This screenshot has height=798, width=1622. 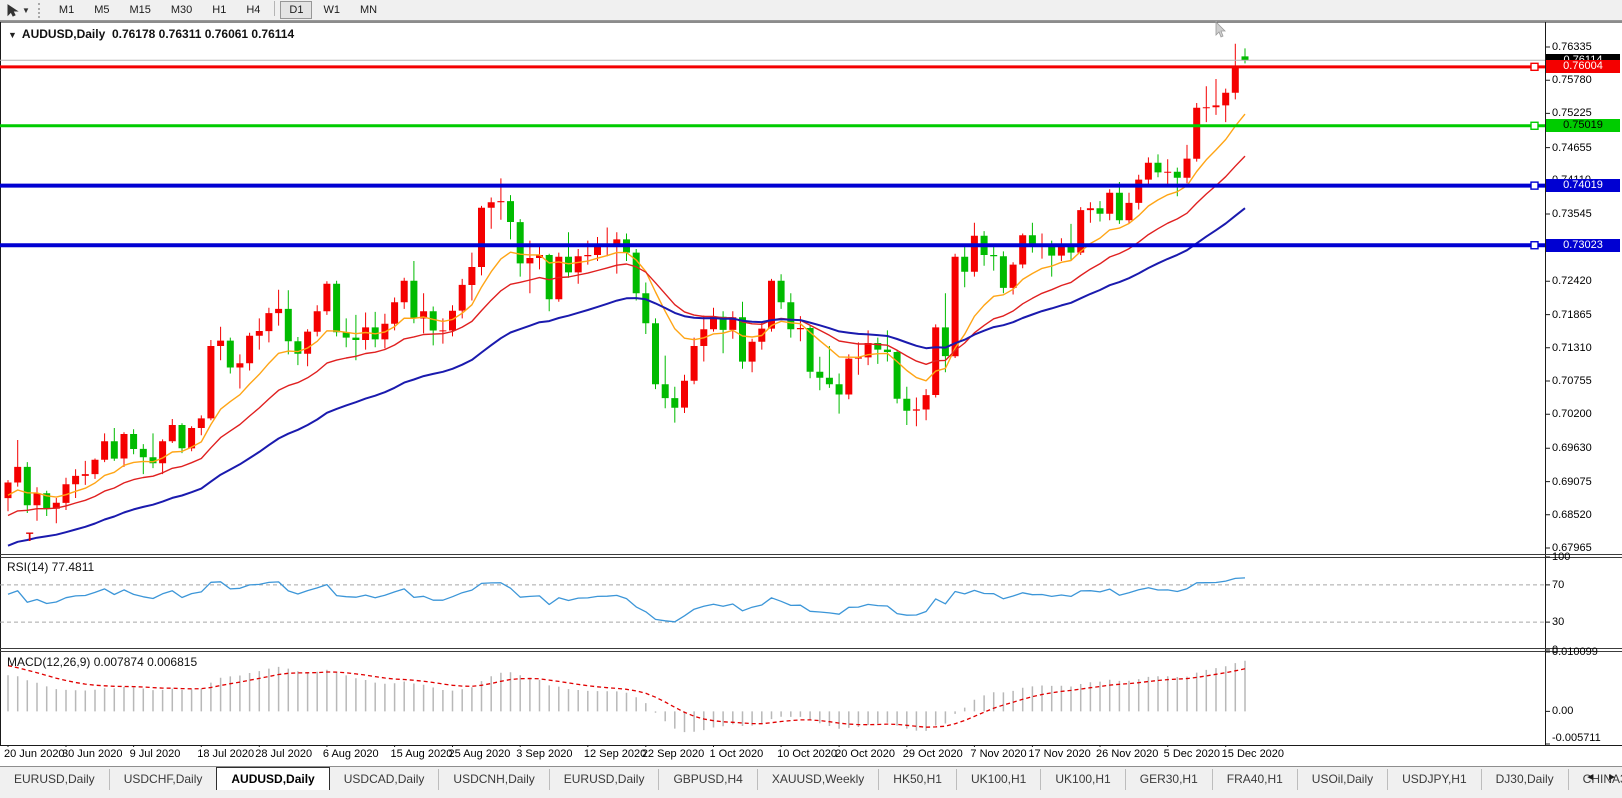 What do you see at coordinates (1524, 779) in the screenshot?
I see `chart-tab-dj30-daily: DJ30,Daily` at bounding box center [1524, 779].